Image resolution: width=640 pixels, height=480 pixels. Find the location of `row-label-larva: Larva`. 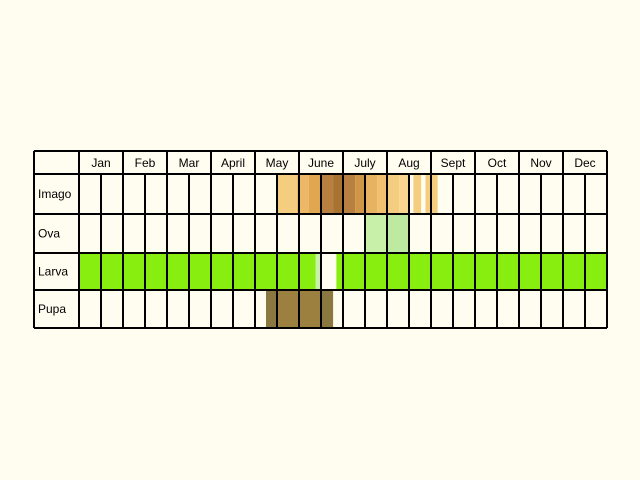

row-label-larva: Larva is located at coordinates (53, 272).